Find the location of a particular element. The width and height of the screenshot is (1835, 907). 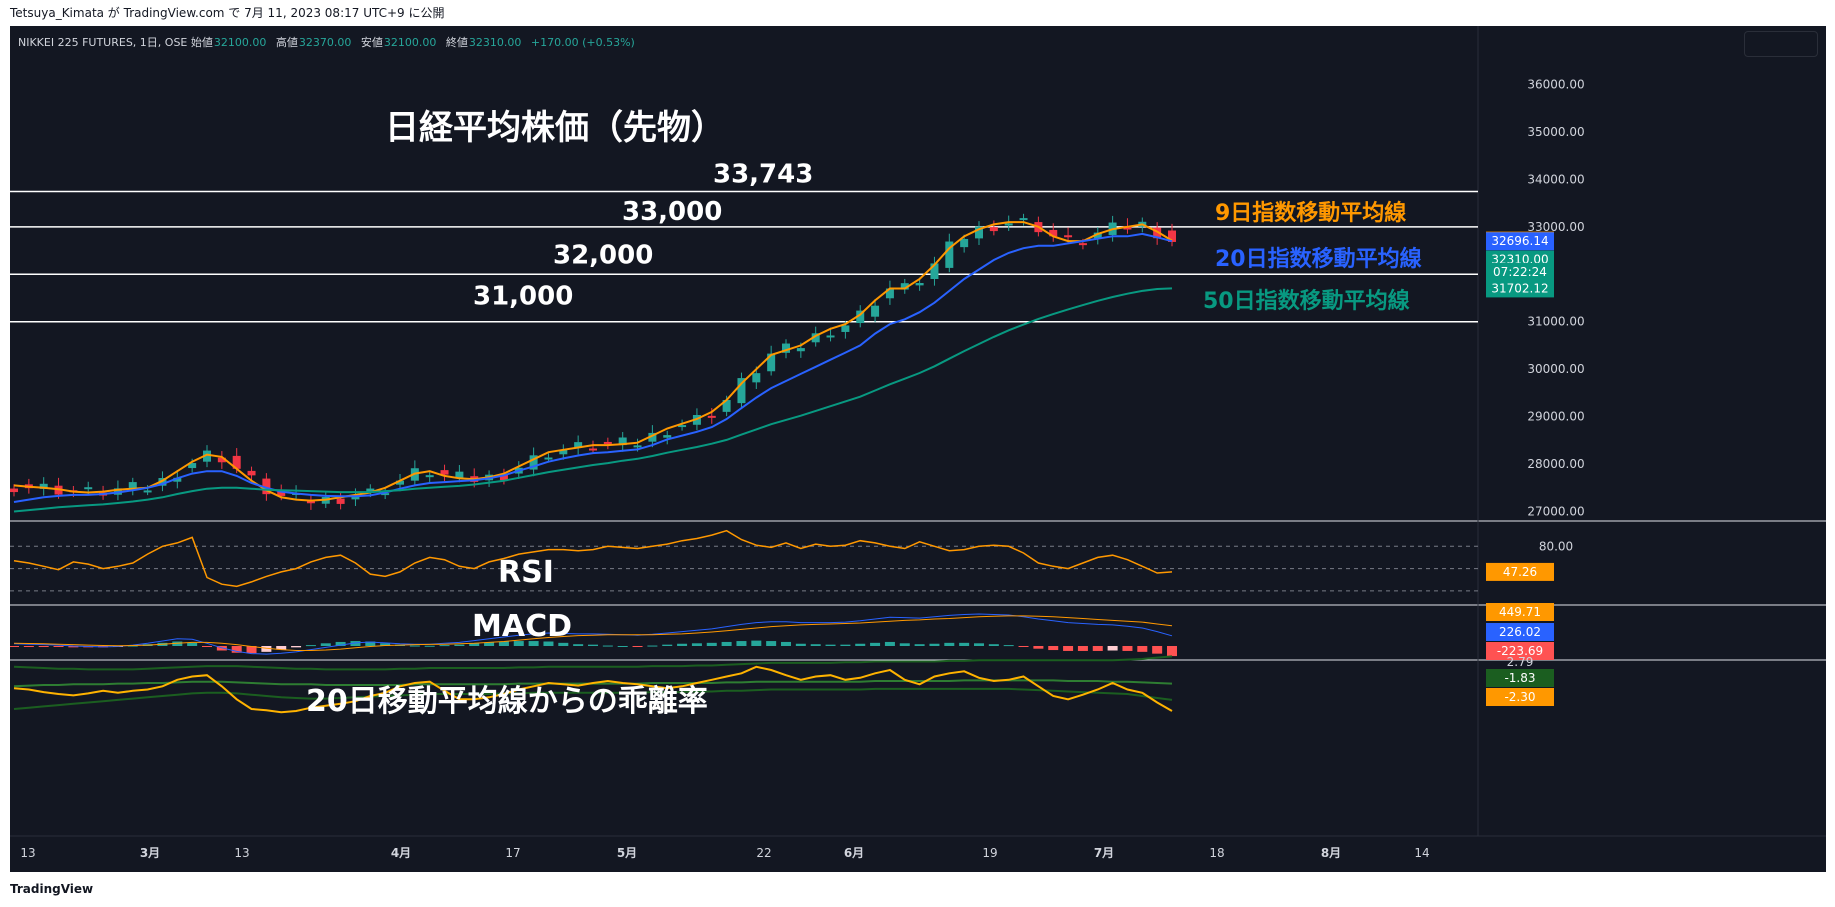

price-tag-label: 32696.14 is located at coordinates (1519, 241).